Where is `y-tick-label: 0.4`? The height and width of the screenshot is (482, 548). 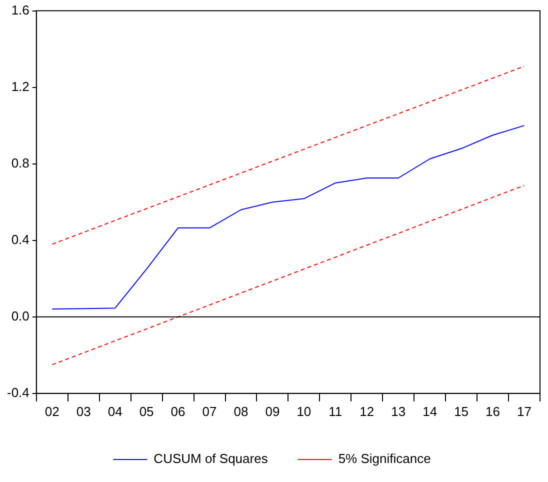 y-tick-label: 0.4 is located at coordinates (20, 239).